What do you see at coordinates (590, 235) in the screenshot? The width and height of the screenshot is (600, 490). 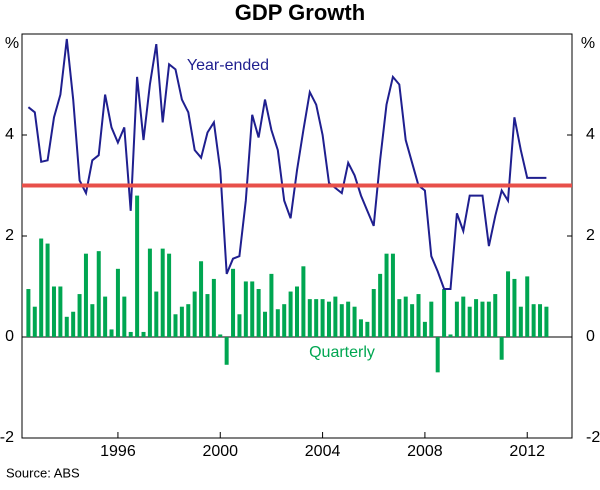 I see `y2-tick-label: 2` at bounding box center [590, 235].